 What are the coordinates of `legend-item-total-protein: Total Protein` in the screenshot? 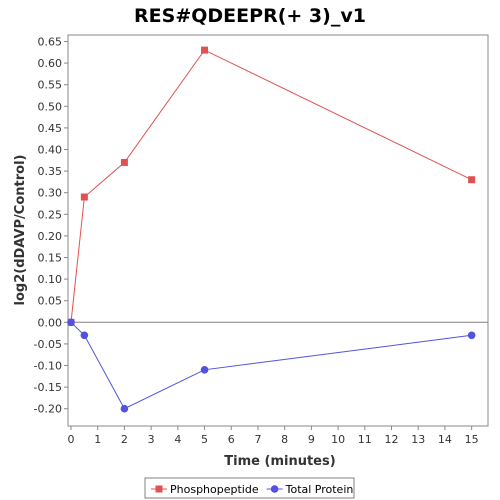 It's located at (310, 489).